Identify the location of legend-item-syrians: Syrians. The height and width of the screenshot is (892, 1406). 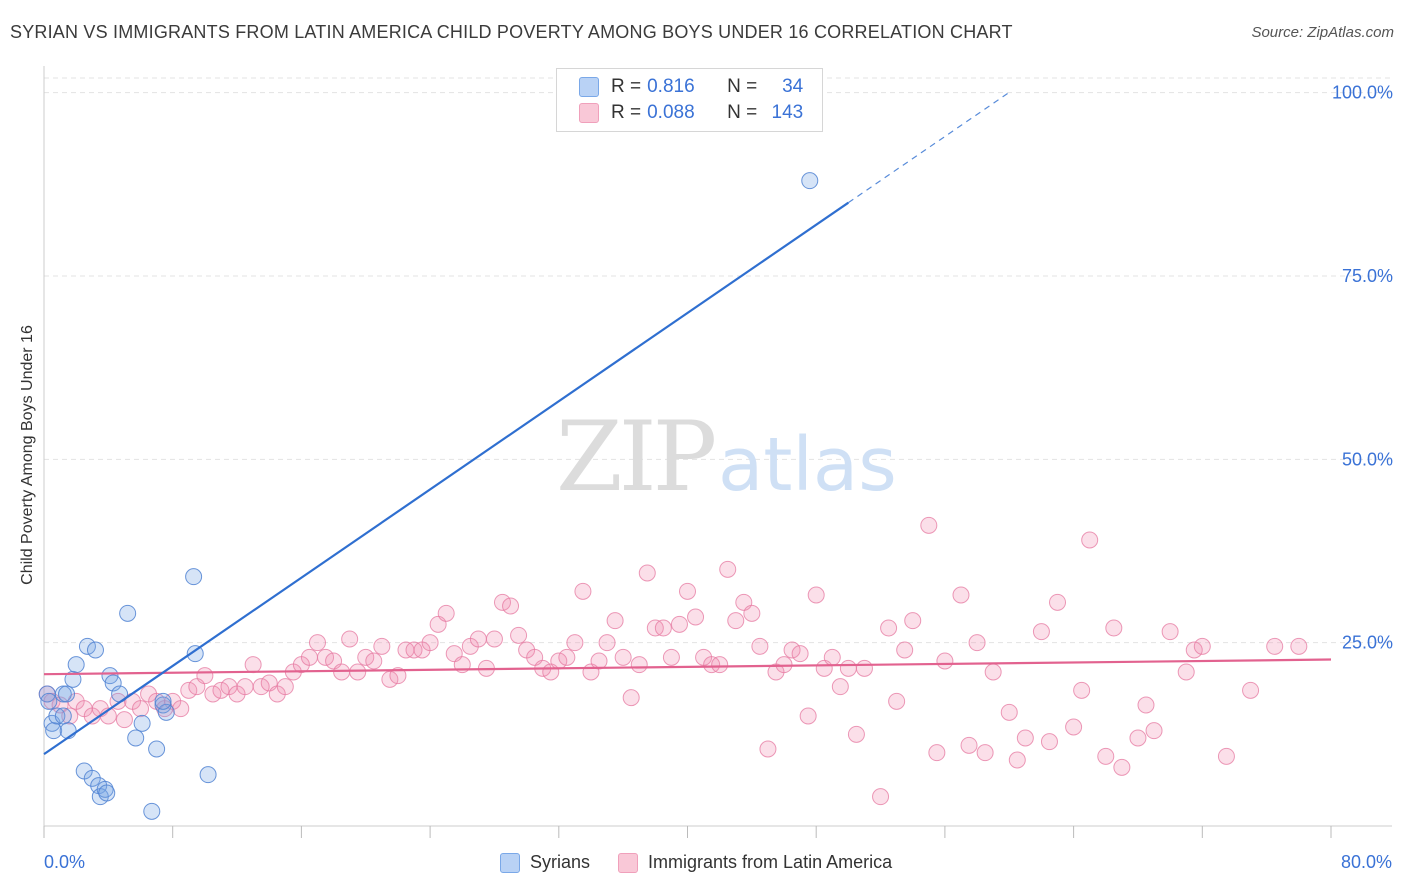
(545, 862).